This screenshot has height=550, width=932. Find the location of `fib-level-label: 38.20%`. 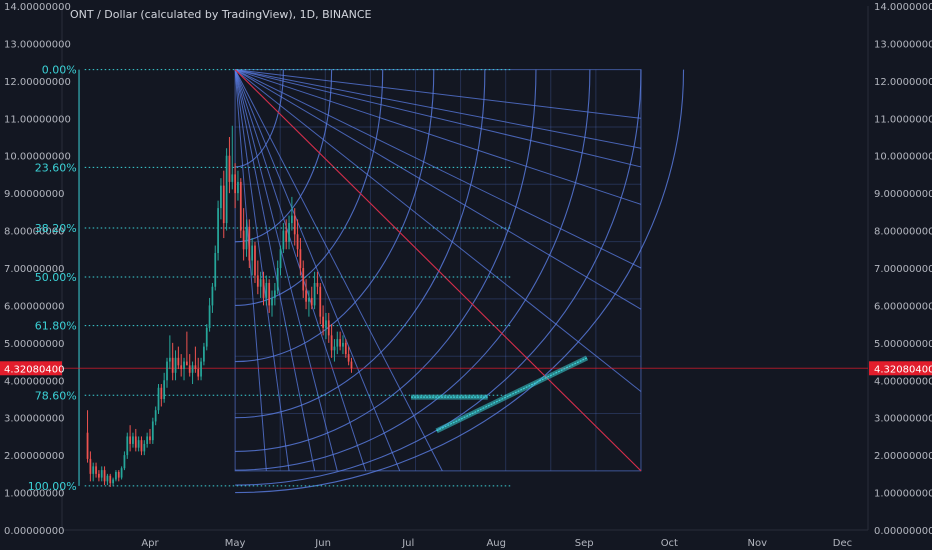

fib-level-label: 38.20% is located at coordinates (56, 228).